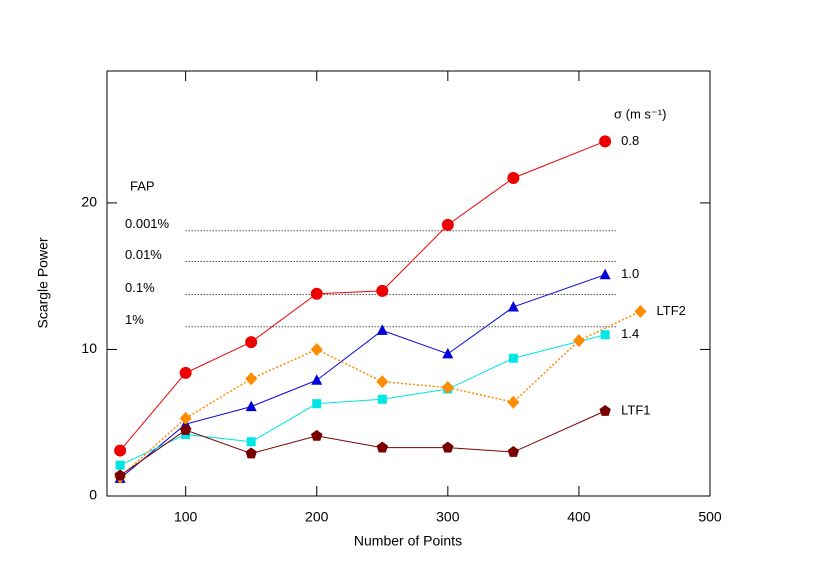 The height and width of the screenshot is (587, 830). I want to click on series-label: 1.0, so click(630, 273).